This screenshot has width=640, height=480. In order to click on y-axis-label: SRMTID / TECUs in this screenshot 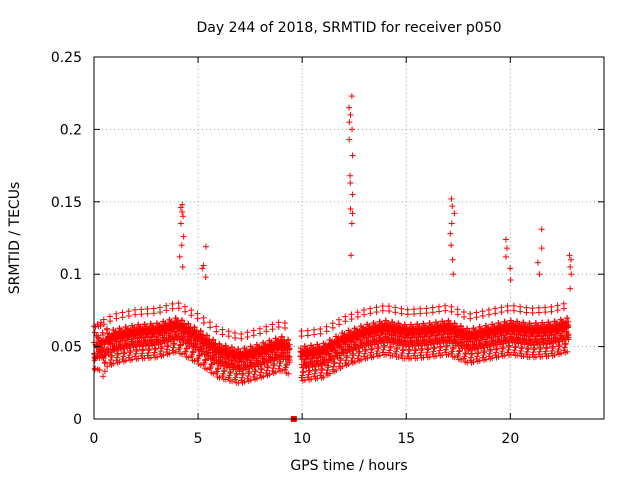, I will do `click(15, 238)`.